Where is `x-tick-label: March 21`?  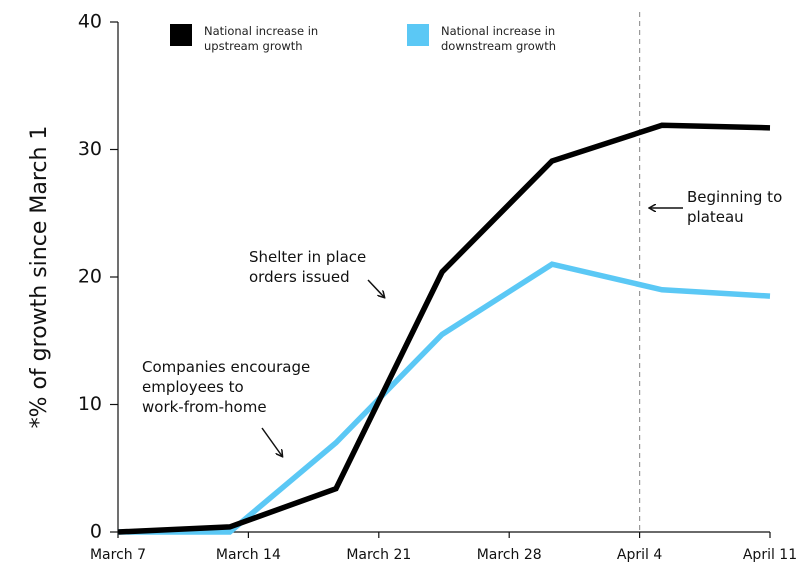 x-tick-label: March 21 is located at coordinates (378, 555).